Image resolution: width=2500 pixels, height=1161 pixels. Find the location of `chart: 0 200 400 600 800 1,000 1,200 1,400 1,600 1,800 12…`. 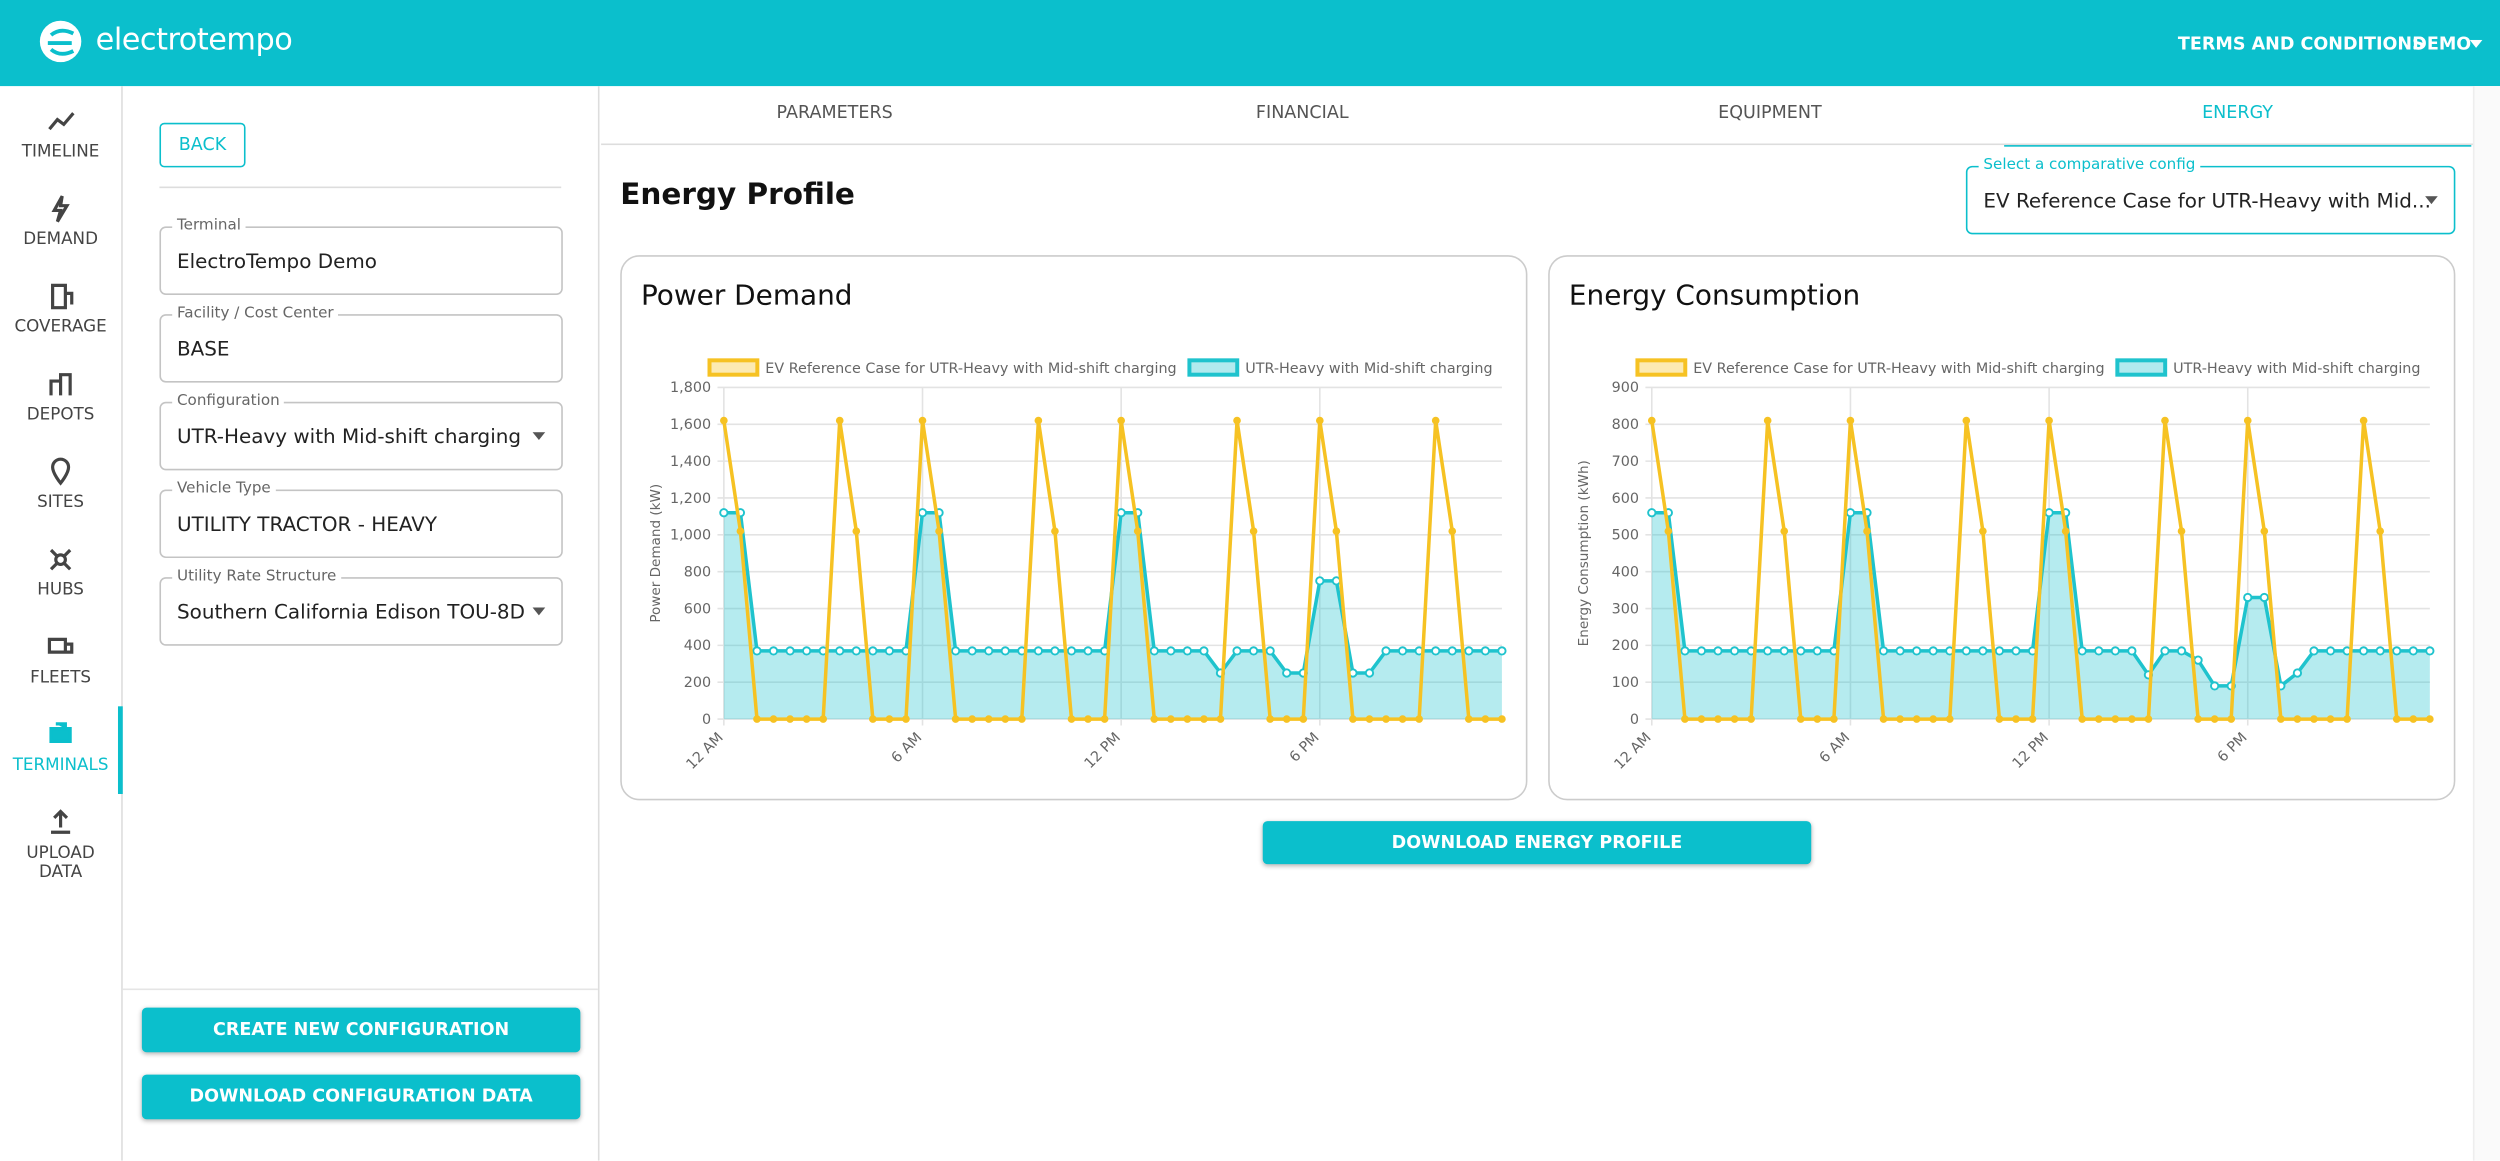

chart: 0 200 400 600 800 1,000 1,200 1,400 1,600 1,800 12… is located at coordinates (1077, 565).